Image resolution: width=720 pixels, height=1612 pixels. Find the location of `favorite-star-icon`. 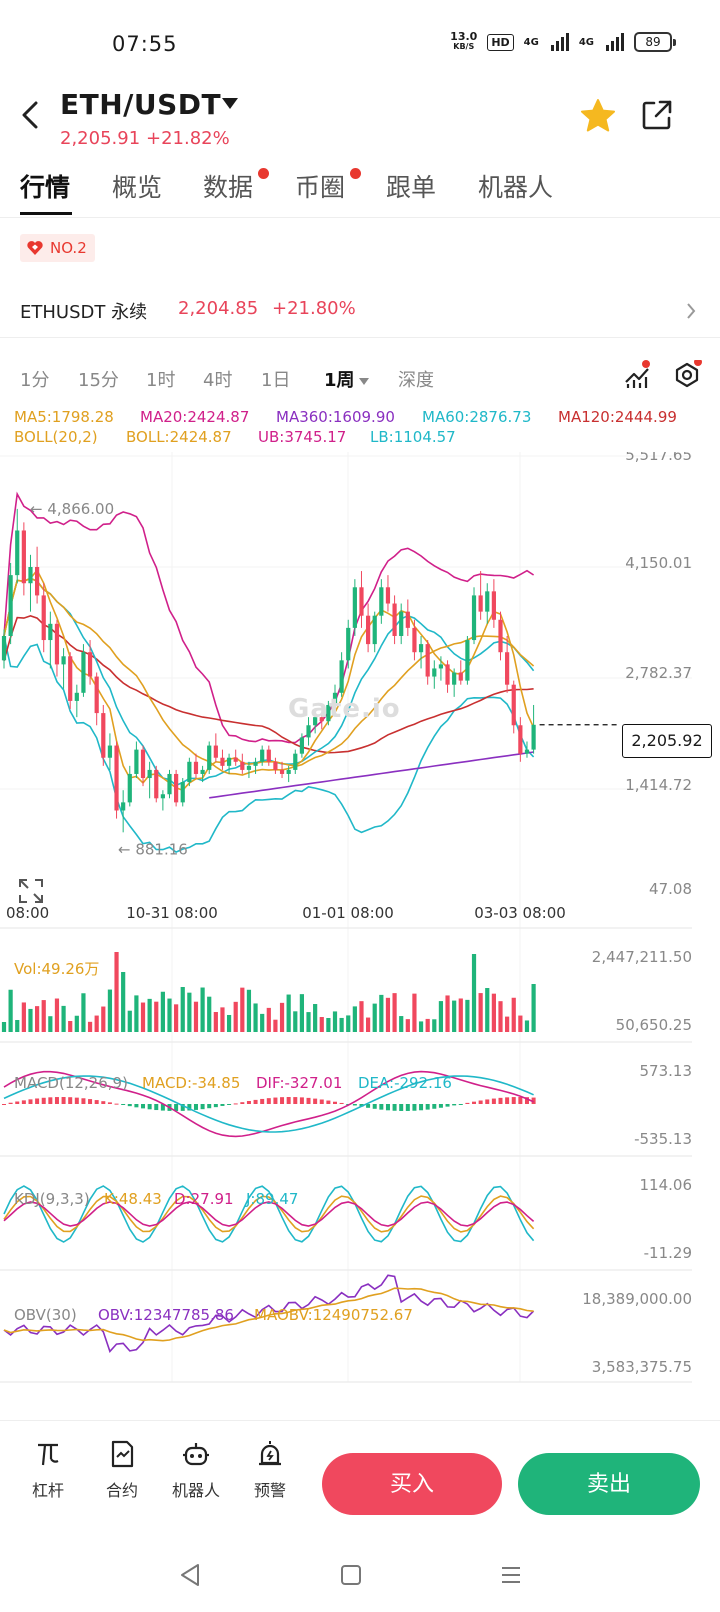

favorite-star-icon is located at coordinates (598, 116).